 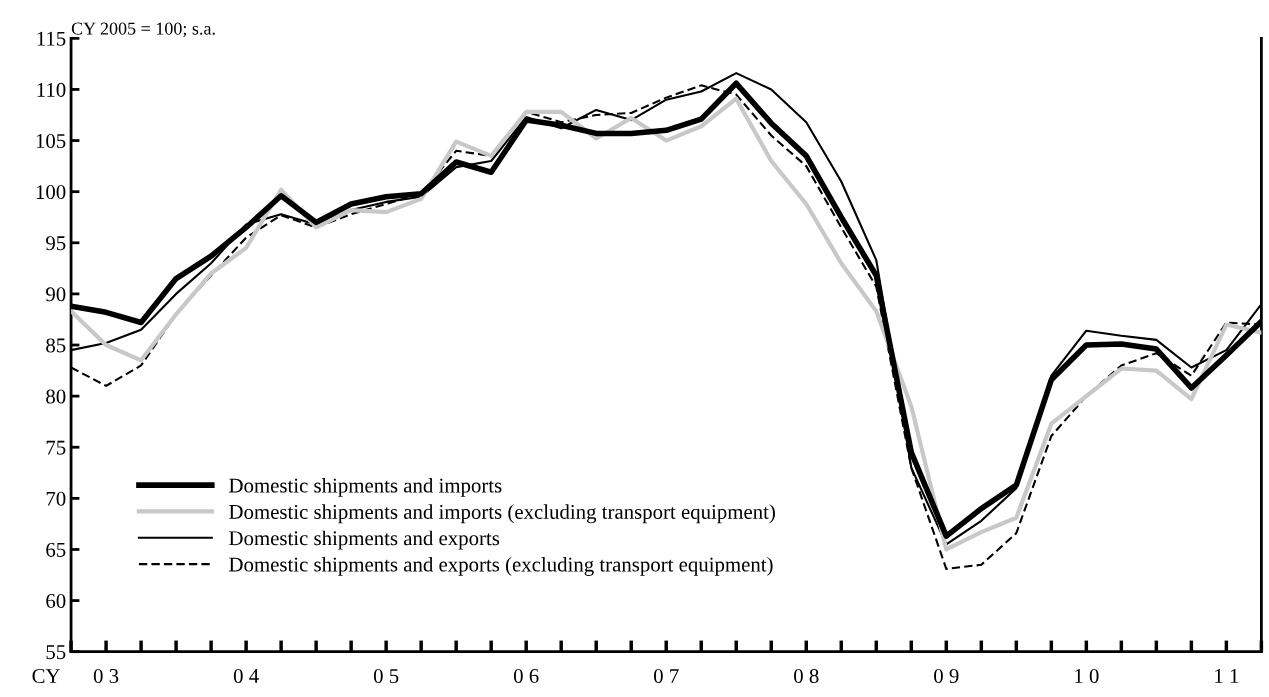 I want to click on x-tick-label: 0 6, so click(x=526, y=676).